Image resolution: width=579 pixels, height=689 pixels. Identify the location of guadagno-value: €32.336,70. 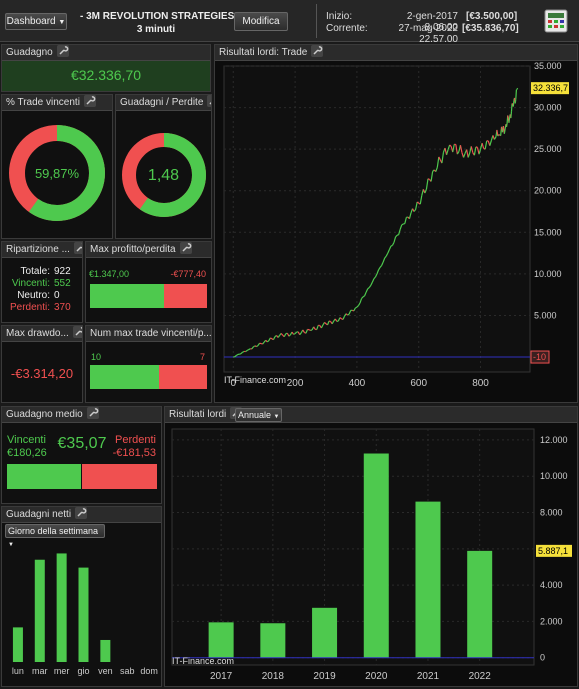
(106, 75).